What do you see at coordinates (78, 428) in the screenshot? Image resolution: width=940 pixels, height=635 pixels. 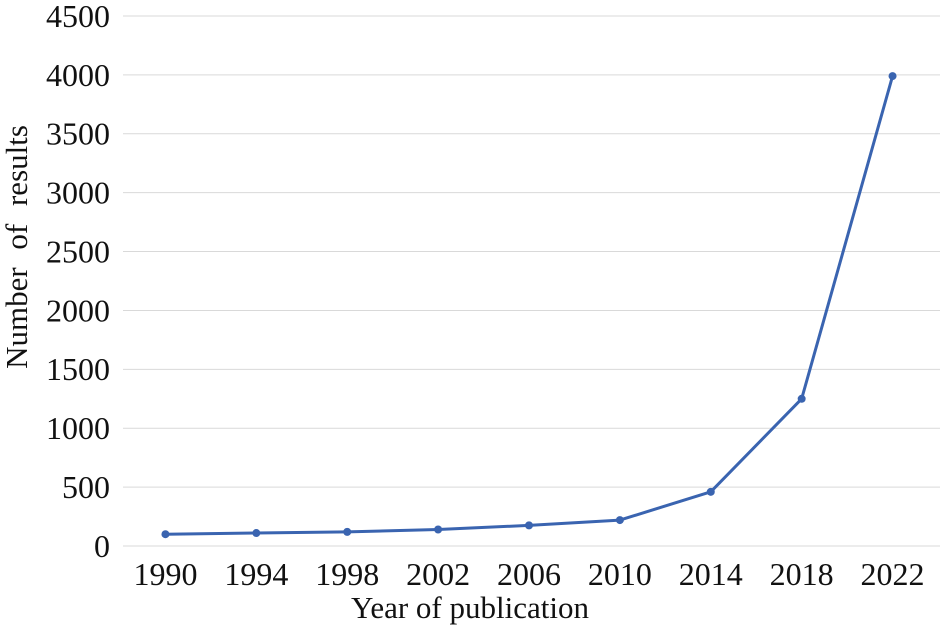 I see `y-tick-label: 1000` at bounding box center [78, 428].